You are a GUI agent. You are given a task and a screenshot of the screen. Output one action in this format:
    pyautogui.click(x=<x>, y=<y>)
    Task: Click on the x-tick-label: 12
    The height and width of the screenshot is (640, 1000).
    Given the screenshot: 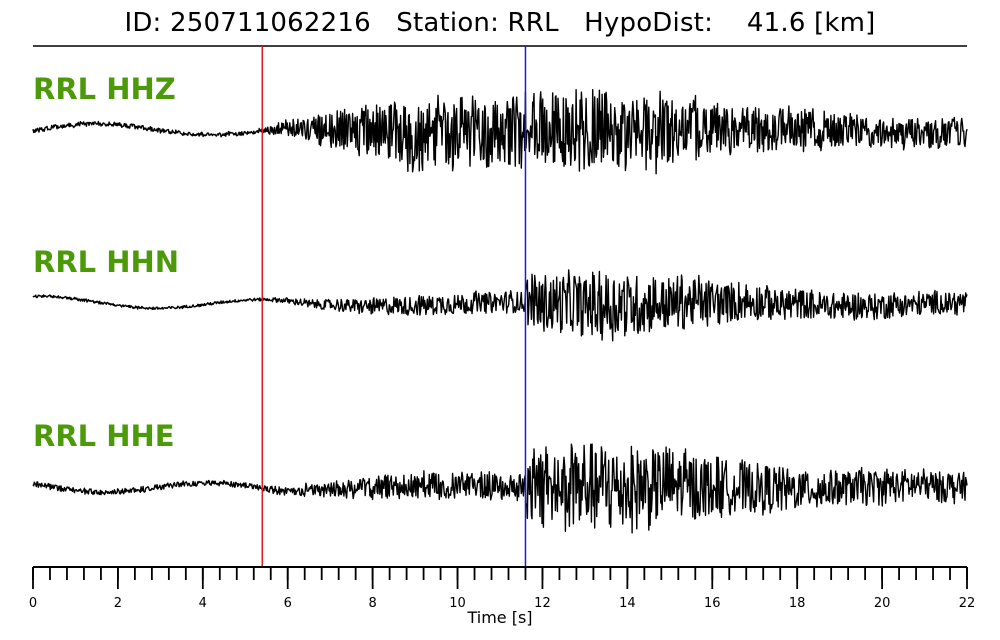 What is the action you would take?
    pyautogui.click(x=542, y=603)
    